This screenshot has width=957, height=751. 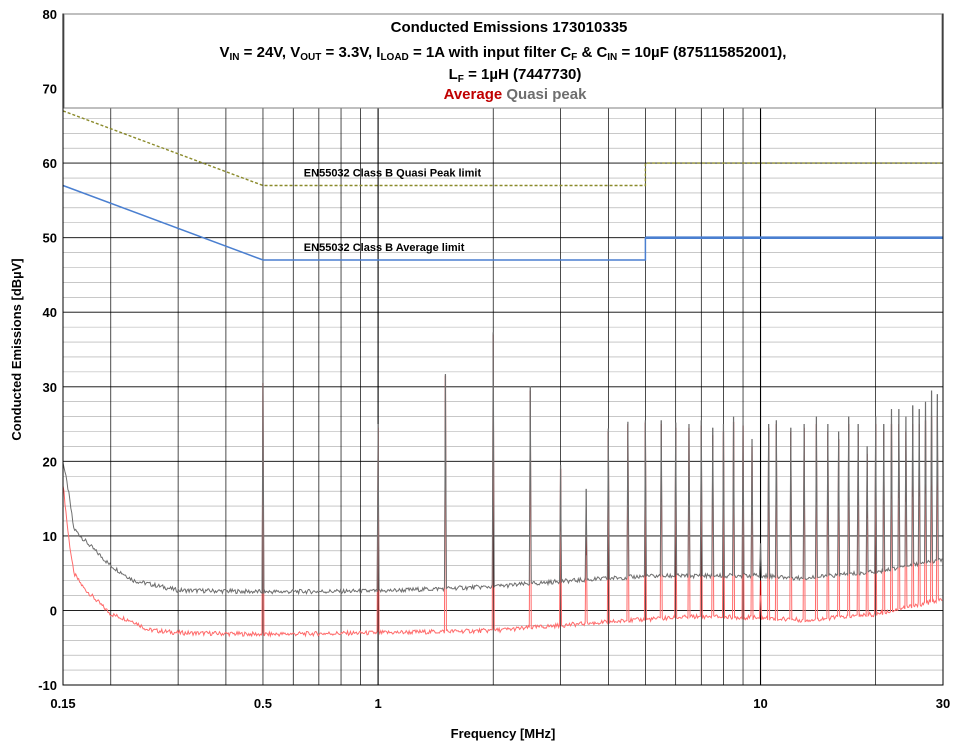 What do you see at coordinates (50, 89) in the screenshot?
I see `y-tick-label: 70` at bounding box center [50, 89].